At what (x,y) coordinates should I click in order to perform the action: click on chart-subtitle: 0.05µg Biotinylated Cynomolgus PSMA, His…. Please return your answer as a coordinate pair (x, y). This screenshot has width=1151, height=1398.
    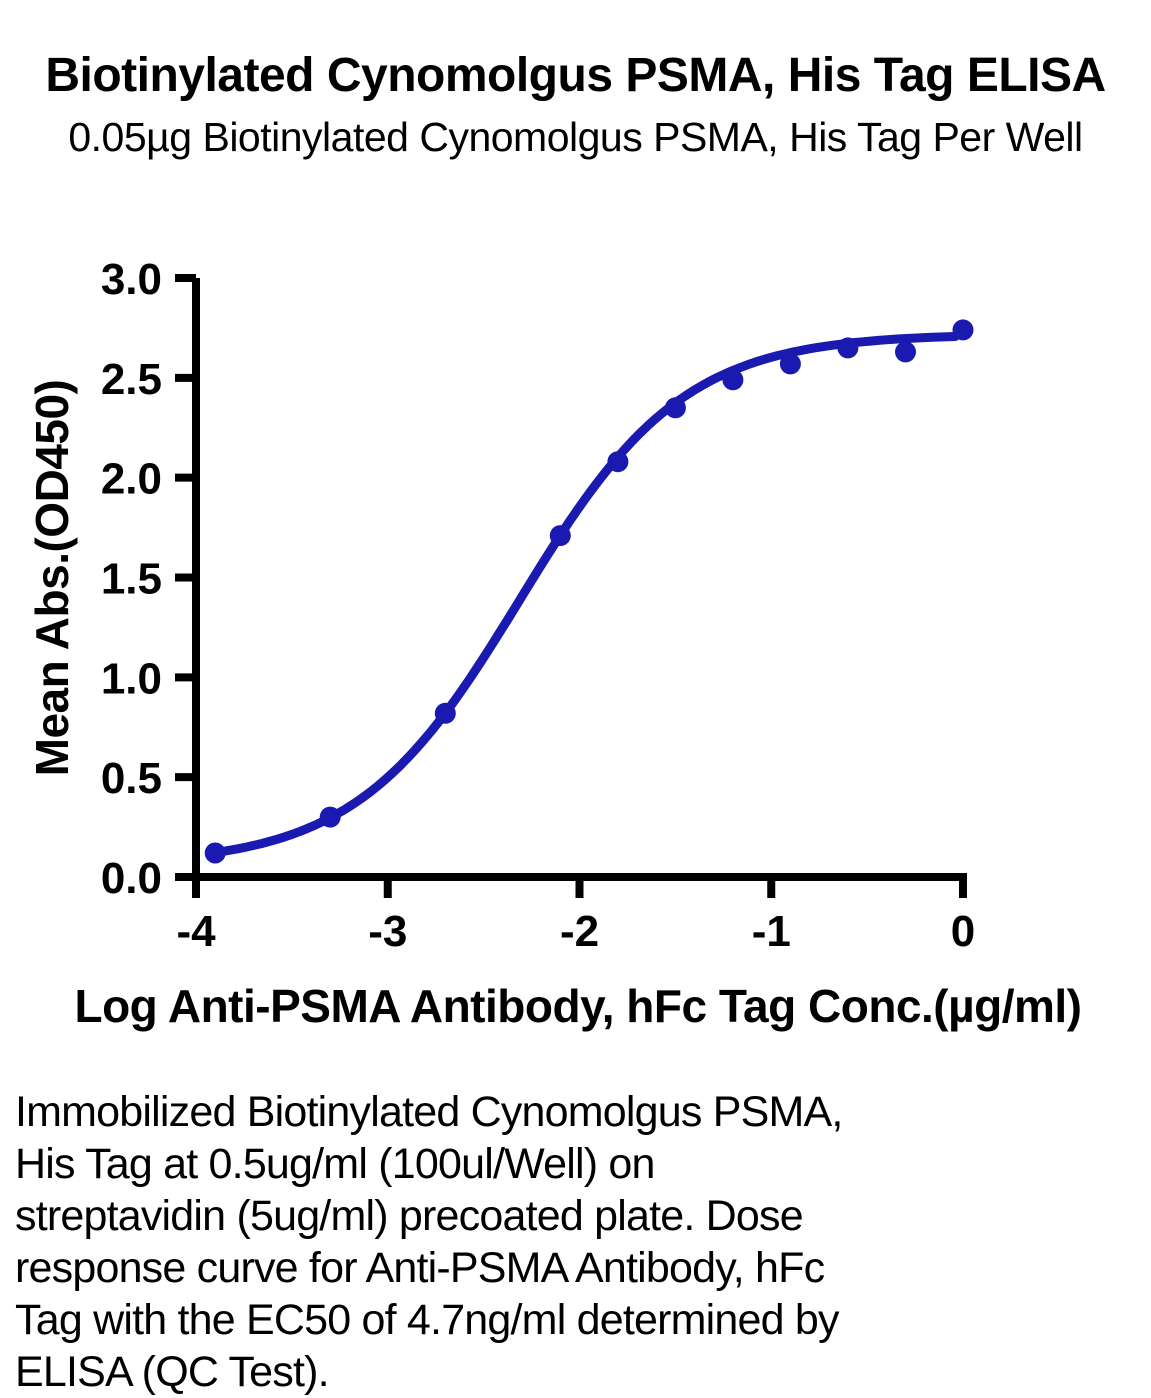
    Looking at the image, I should click on (575, 137).